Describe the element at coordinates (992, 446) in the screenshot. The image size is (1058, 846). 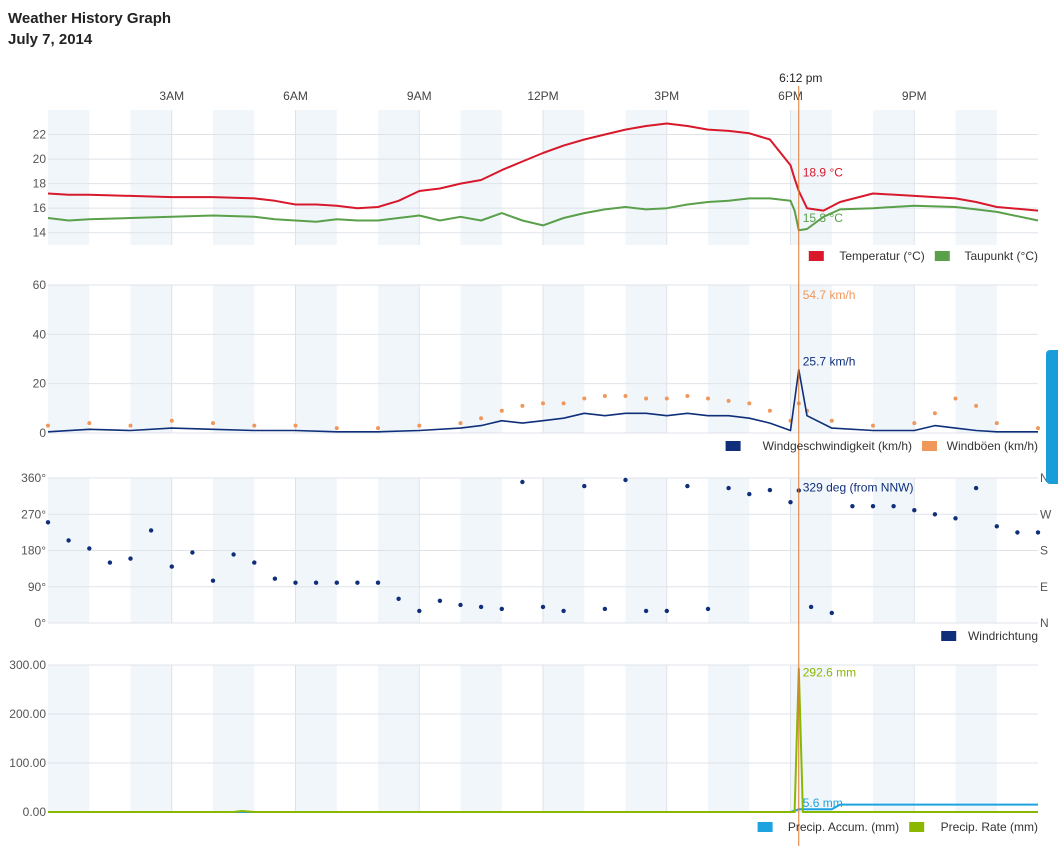
I see `legend-label: Windböen (km/h)` at that location.